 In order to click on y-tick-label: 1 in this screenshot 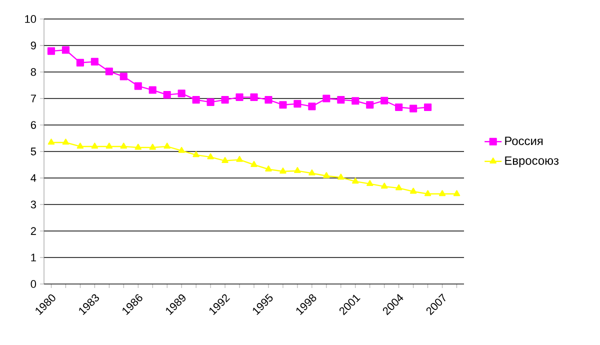, I will do `click(33, 258)`.